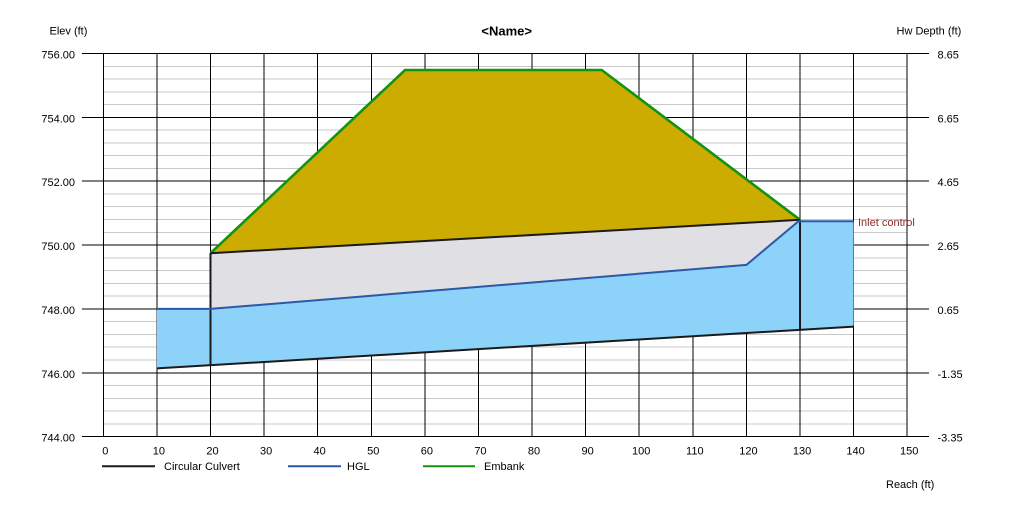  Describe the element at coordinates (909, 452) in the screenshot. I see `svg-text: 150` at that location.